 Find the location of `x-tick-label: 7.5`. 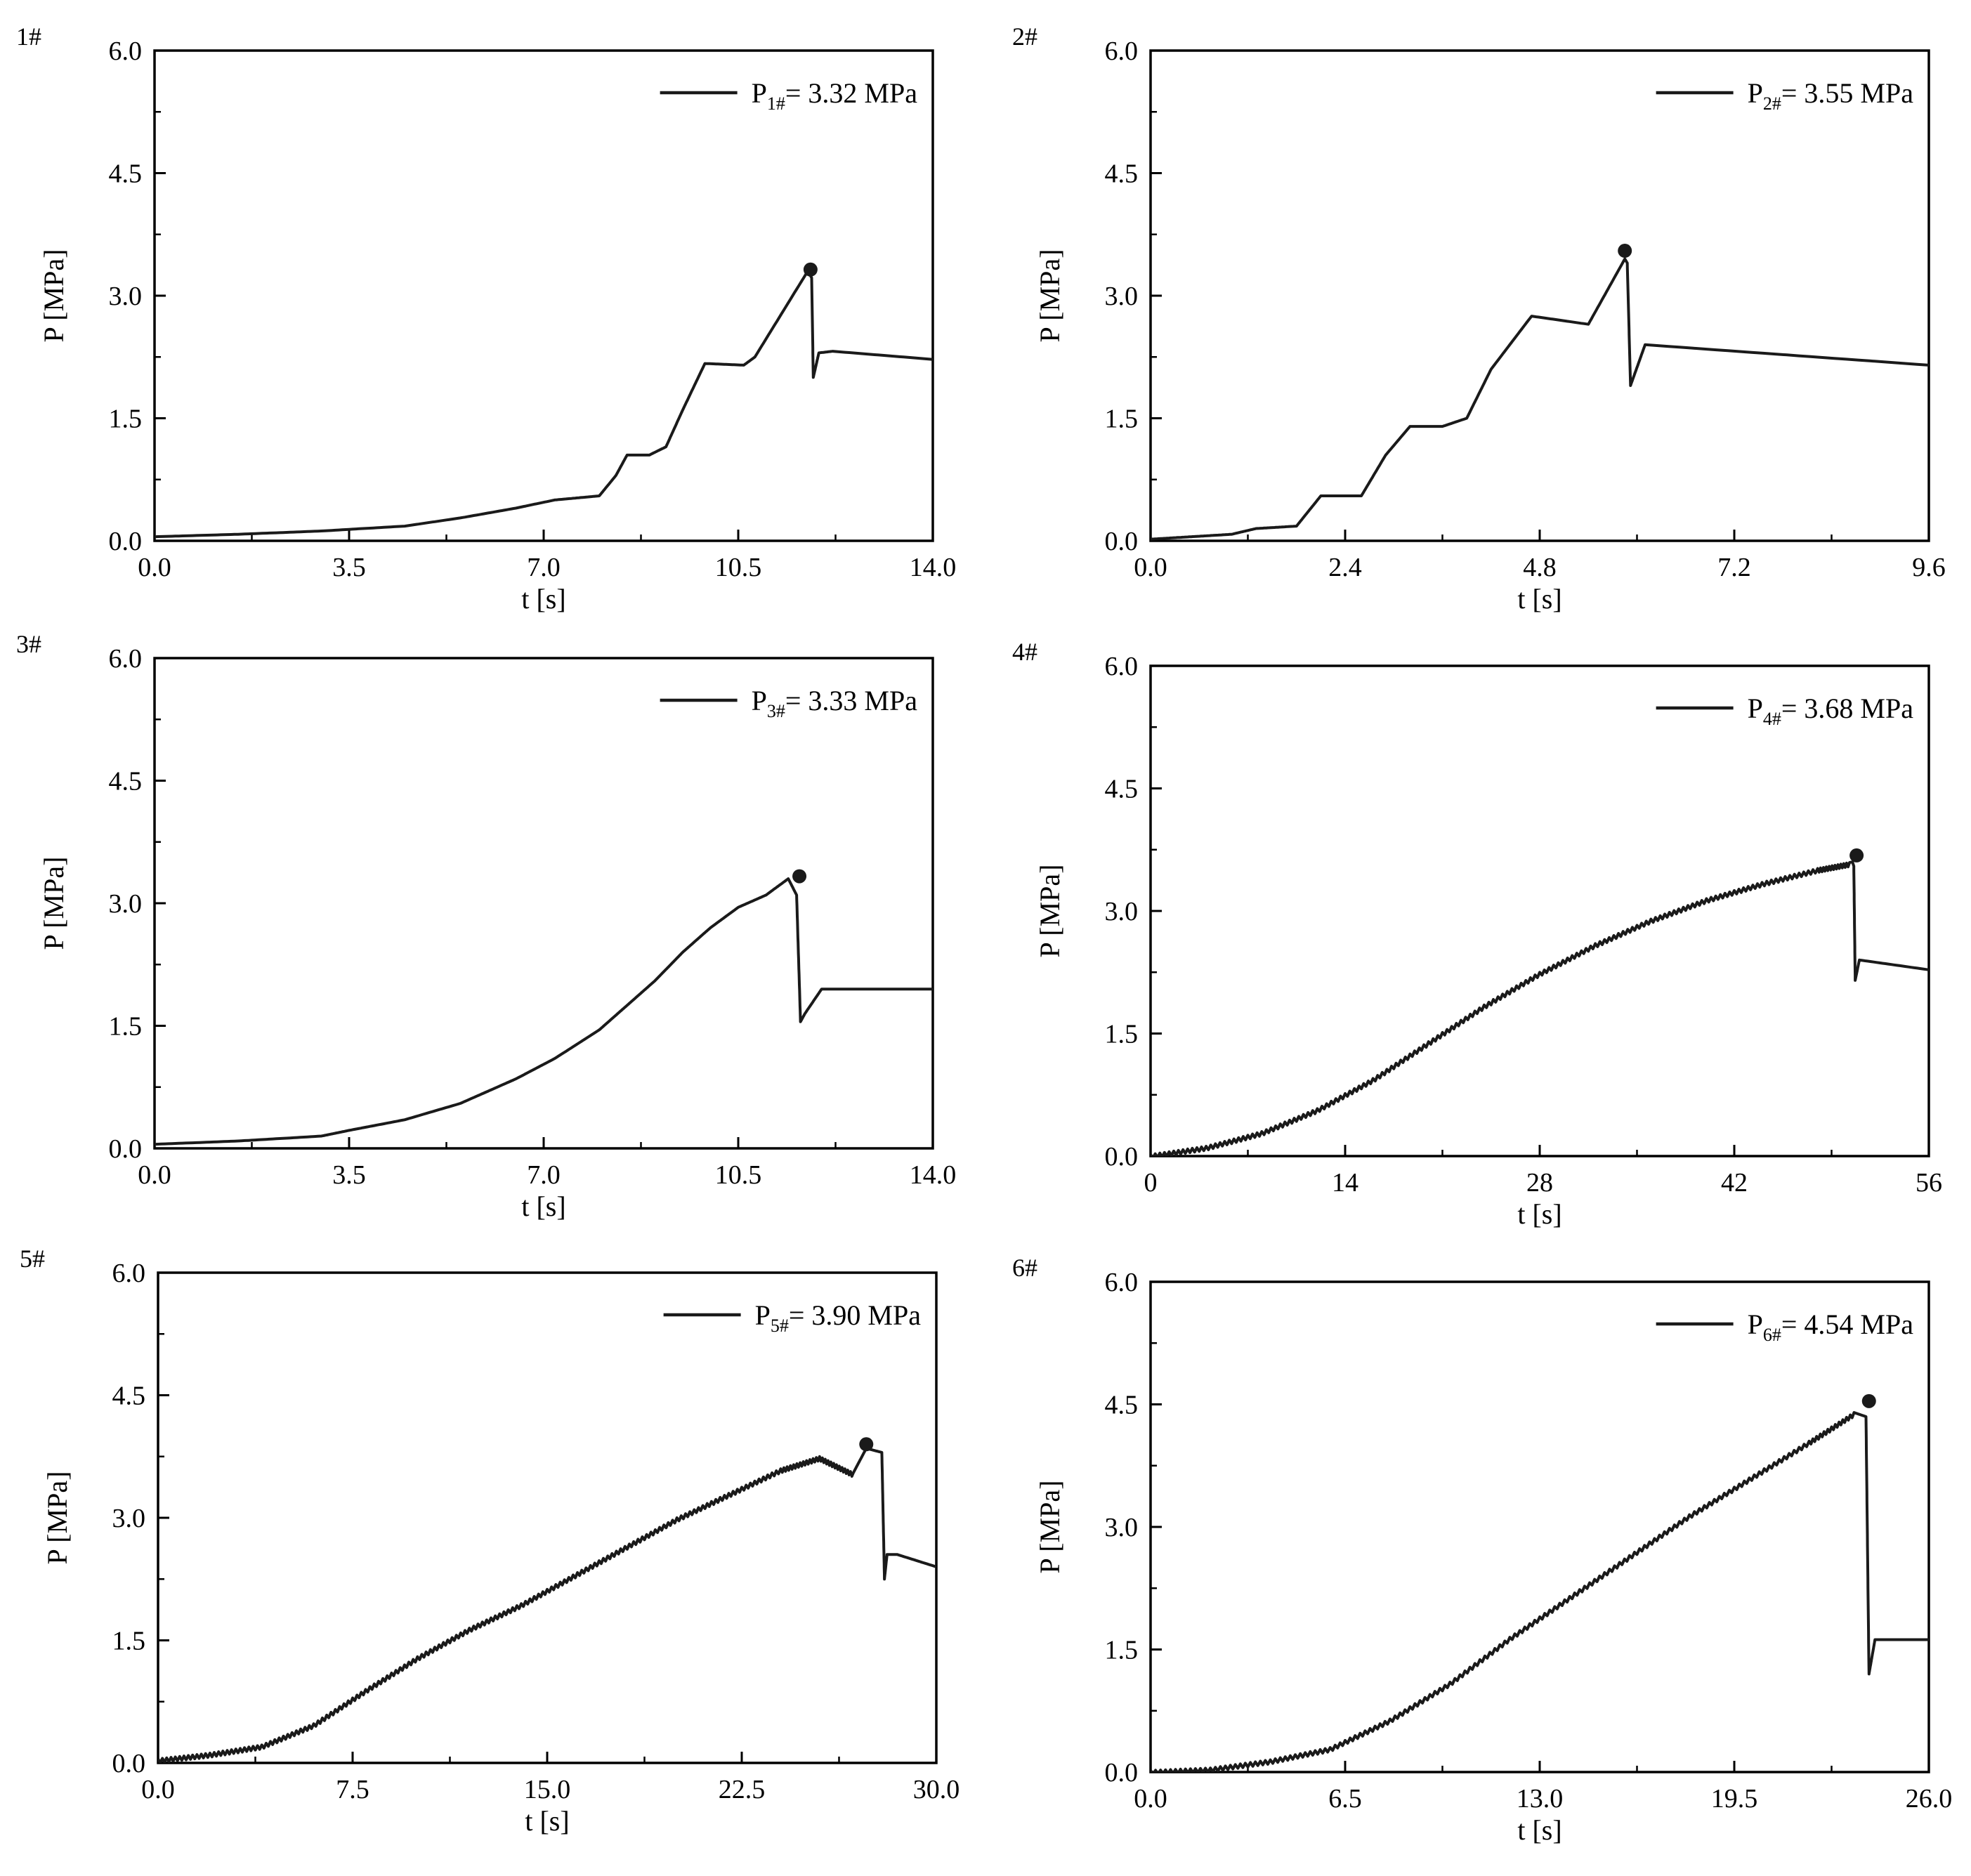

x-tick-label: 7.5 is located at coordinates (352, 1790).